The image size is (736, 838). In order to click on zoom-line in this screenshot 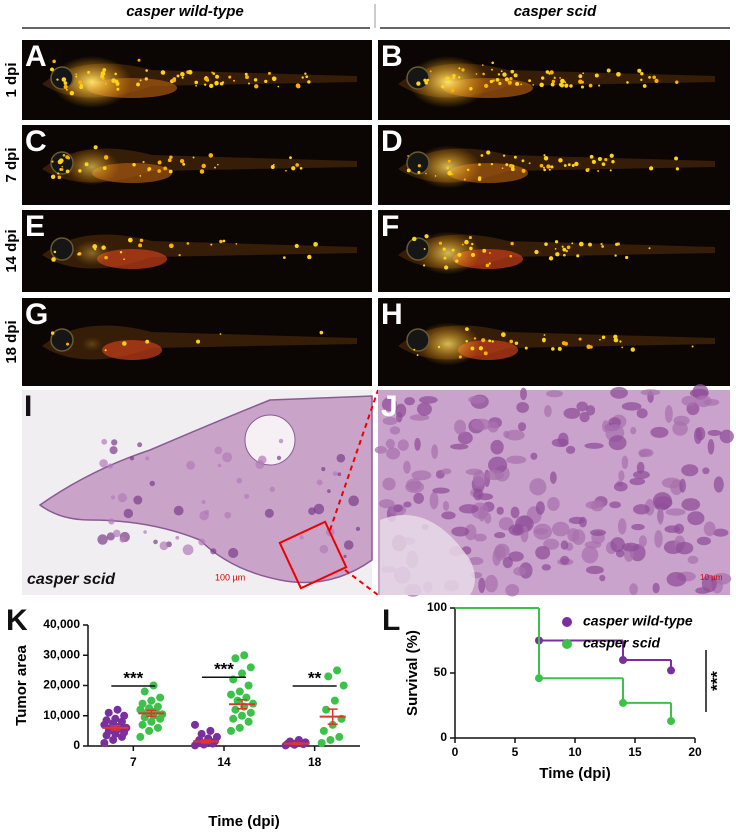, I will do `click(354, 460)`.